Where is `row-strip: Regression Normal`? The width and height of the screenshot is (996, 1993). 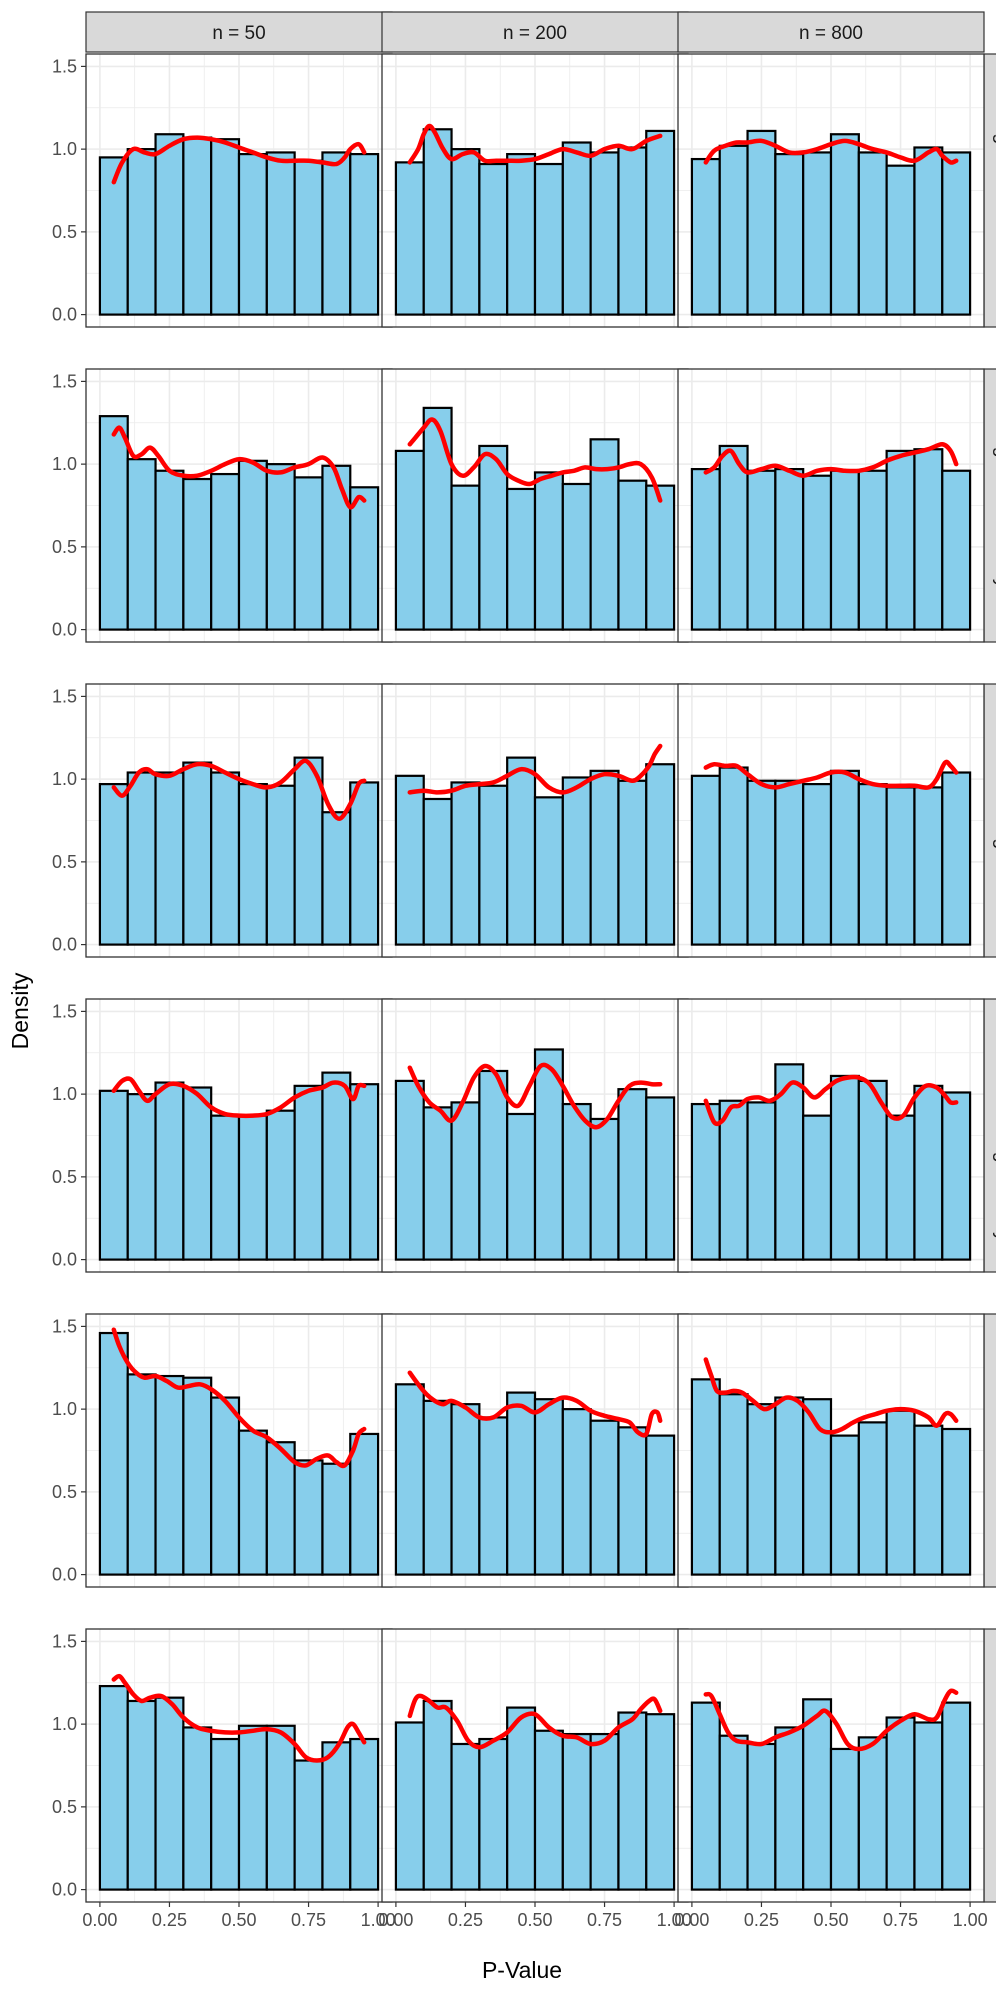
row-strip: Regression Normal is located at coordinates (989, 190).